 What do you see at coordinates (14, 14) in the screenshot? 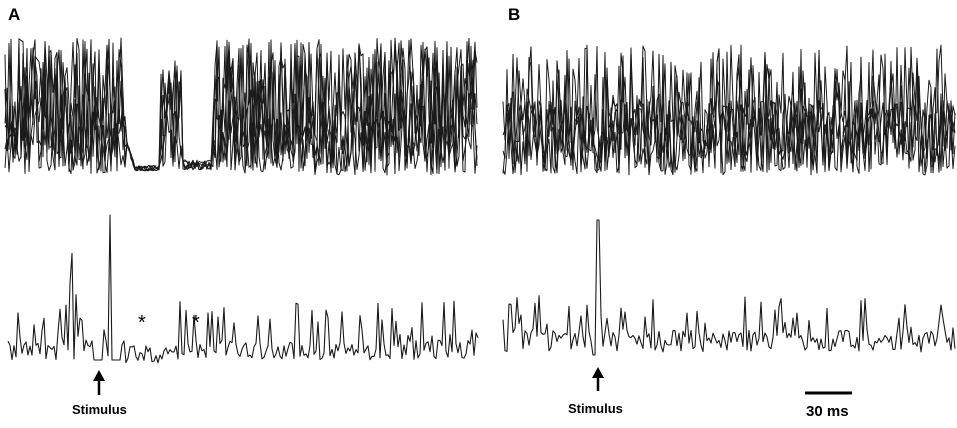
I see `panel-a-label: A` at bounding box center [14, 14].